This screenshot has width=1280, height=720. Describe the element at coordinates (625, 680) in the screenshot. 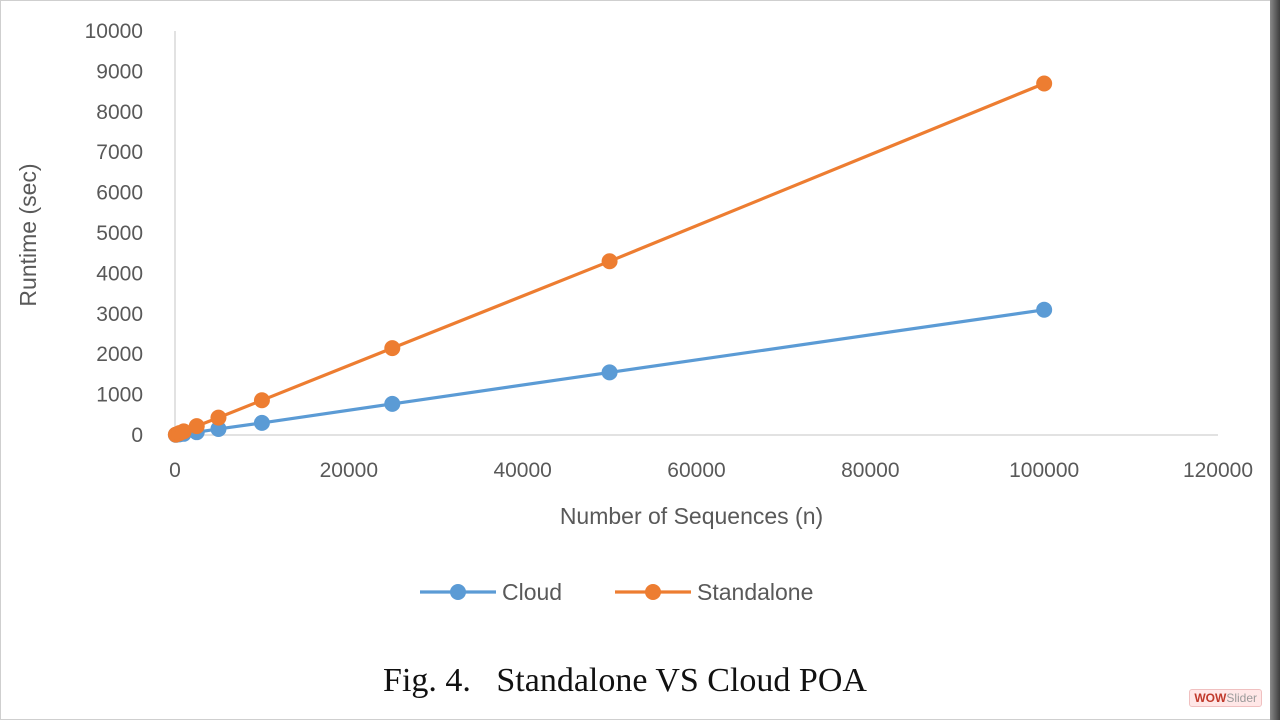

I see `figure-caption: Fig. 4. Standalone VS Cloud POA` at that location.